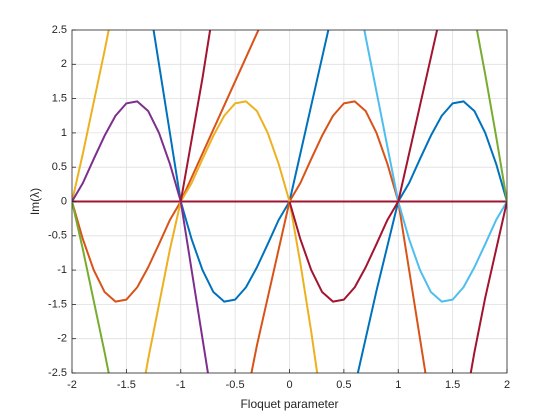 Image resolution: width=560 pixels, height=420 pixels. Describe the element at coordinates (398, 385) in the screenshot. I see `x-tick-label: 1` at that location.